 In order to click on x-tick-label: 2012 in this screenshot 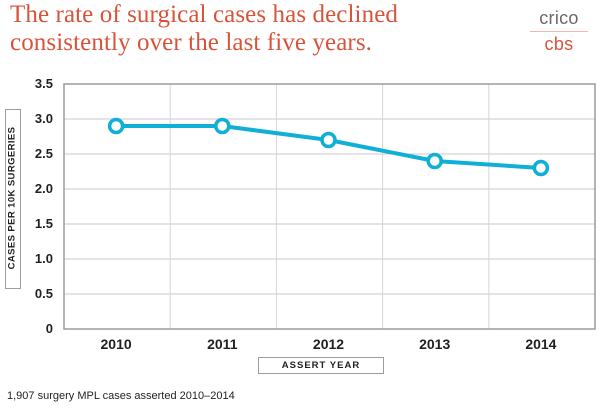, I will do `click(328, 344)`.